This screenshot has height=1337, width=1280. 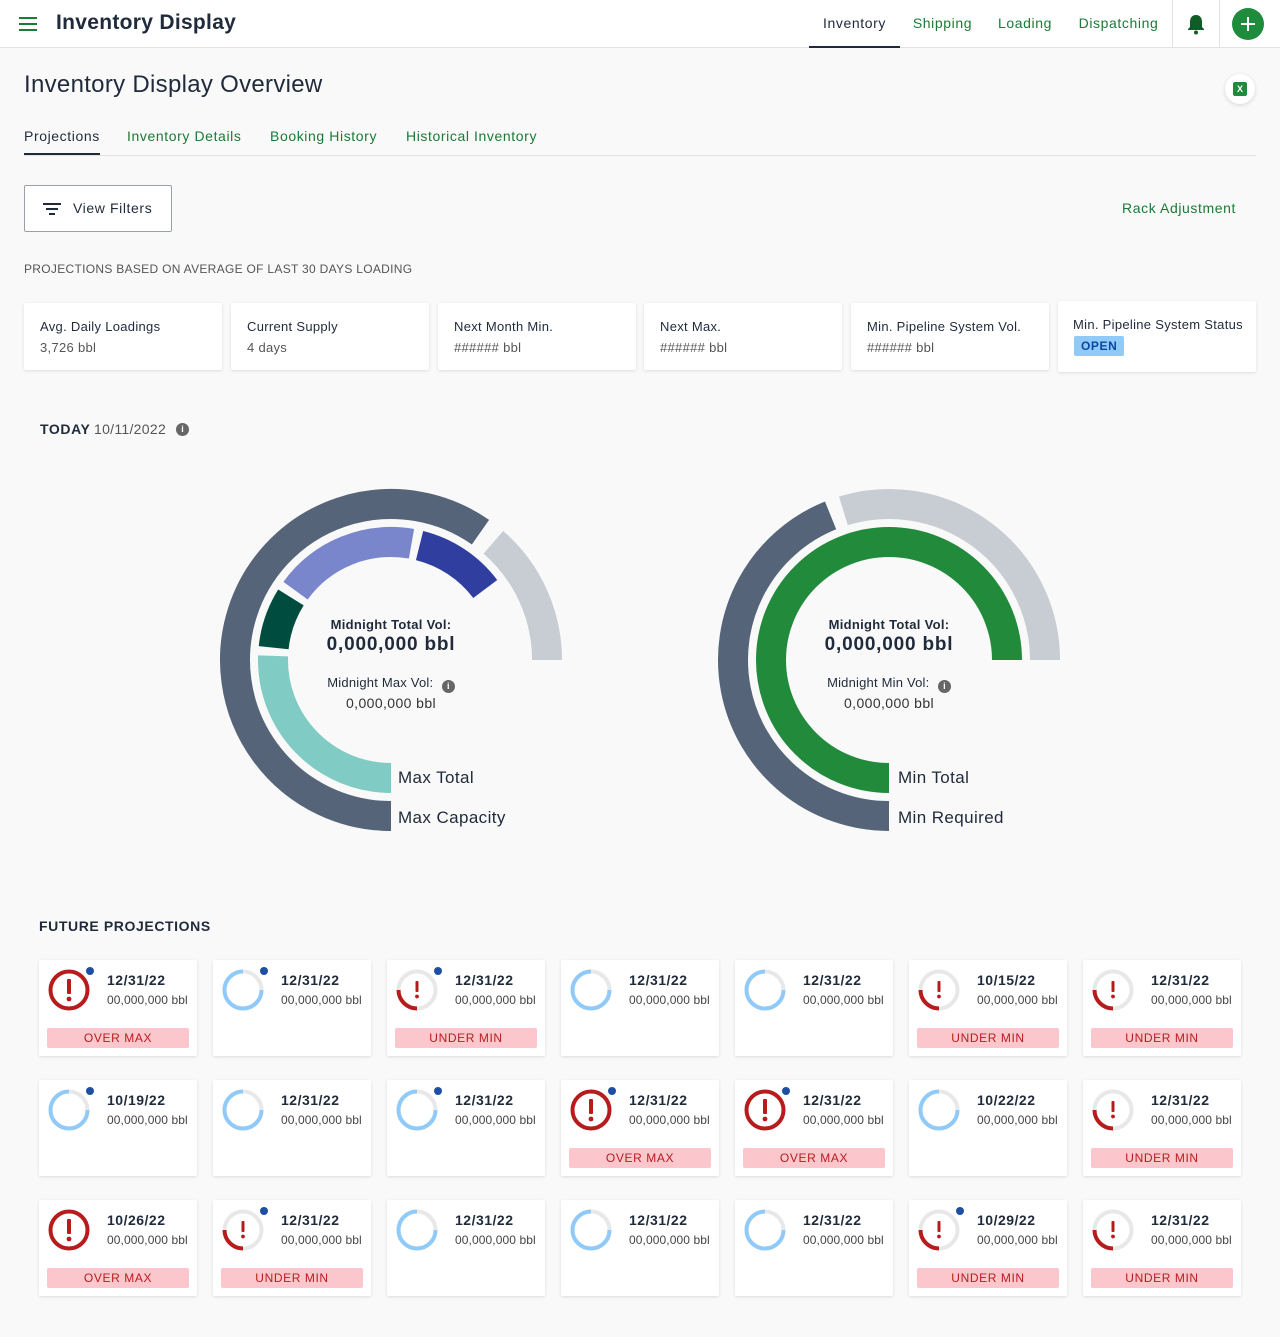 What do you see at coordinates (1099, 346) in the screenshot?
I see `status-badge: OPEN` at bounding box center [1099, 346].